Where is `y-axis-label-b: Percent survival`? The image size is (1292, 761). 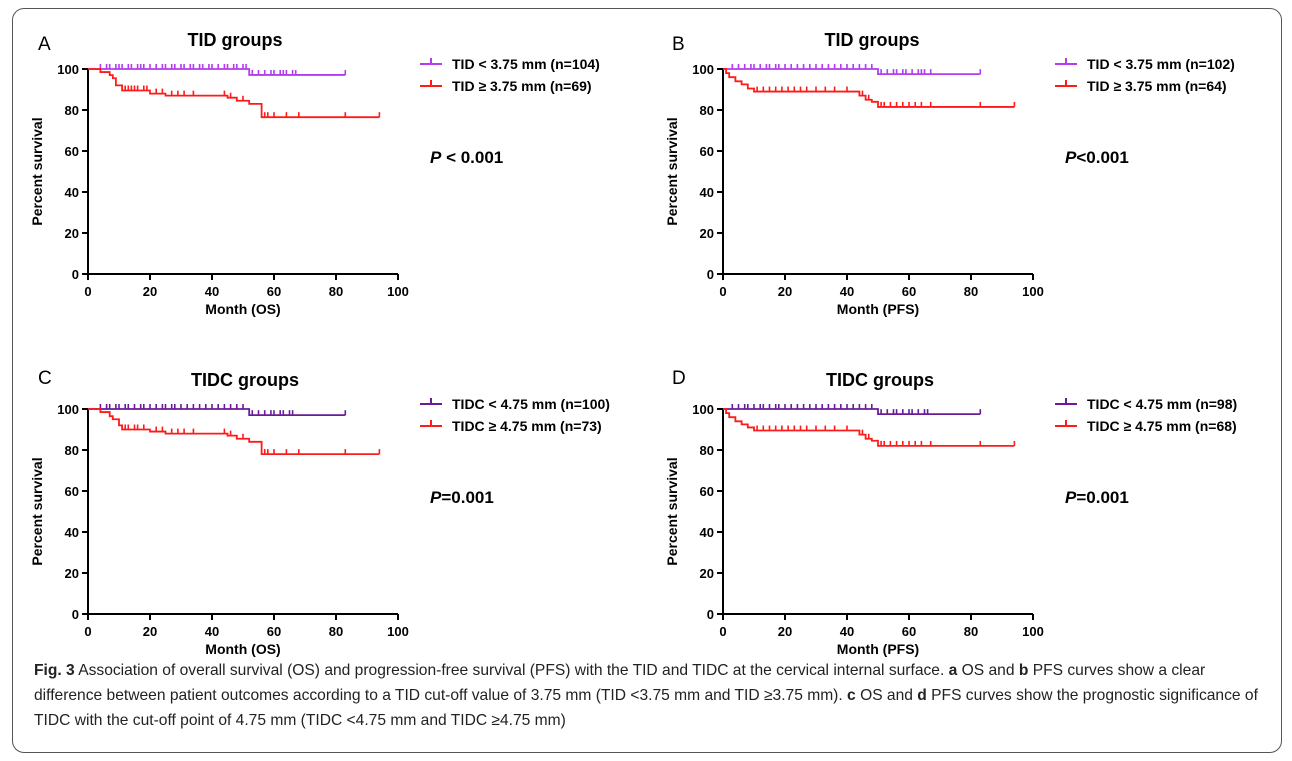 y-axis-label-b: Percent survival is located at coordinates (672, 171).